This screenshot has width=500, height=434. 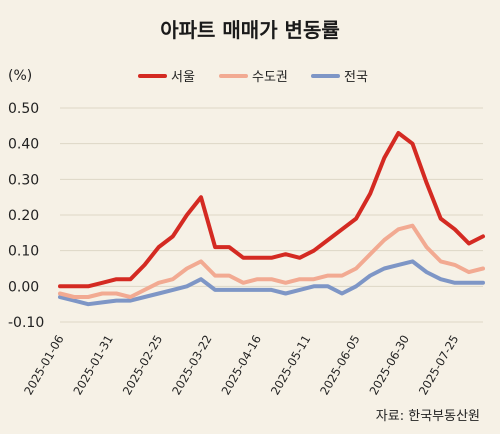 I want to click on legend: 서울 수도권 전국, so click(x=253, y=77).